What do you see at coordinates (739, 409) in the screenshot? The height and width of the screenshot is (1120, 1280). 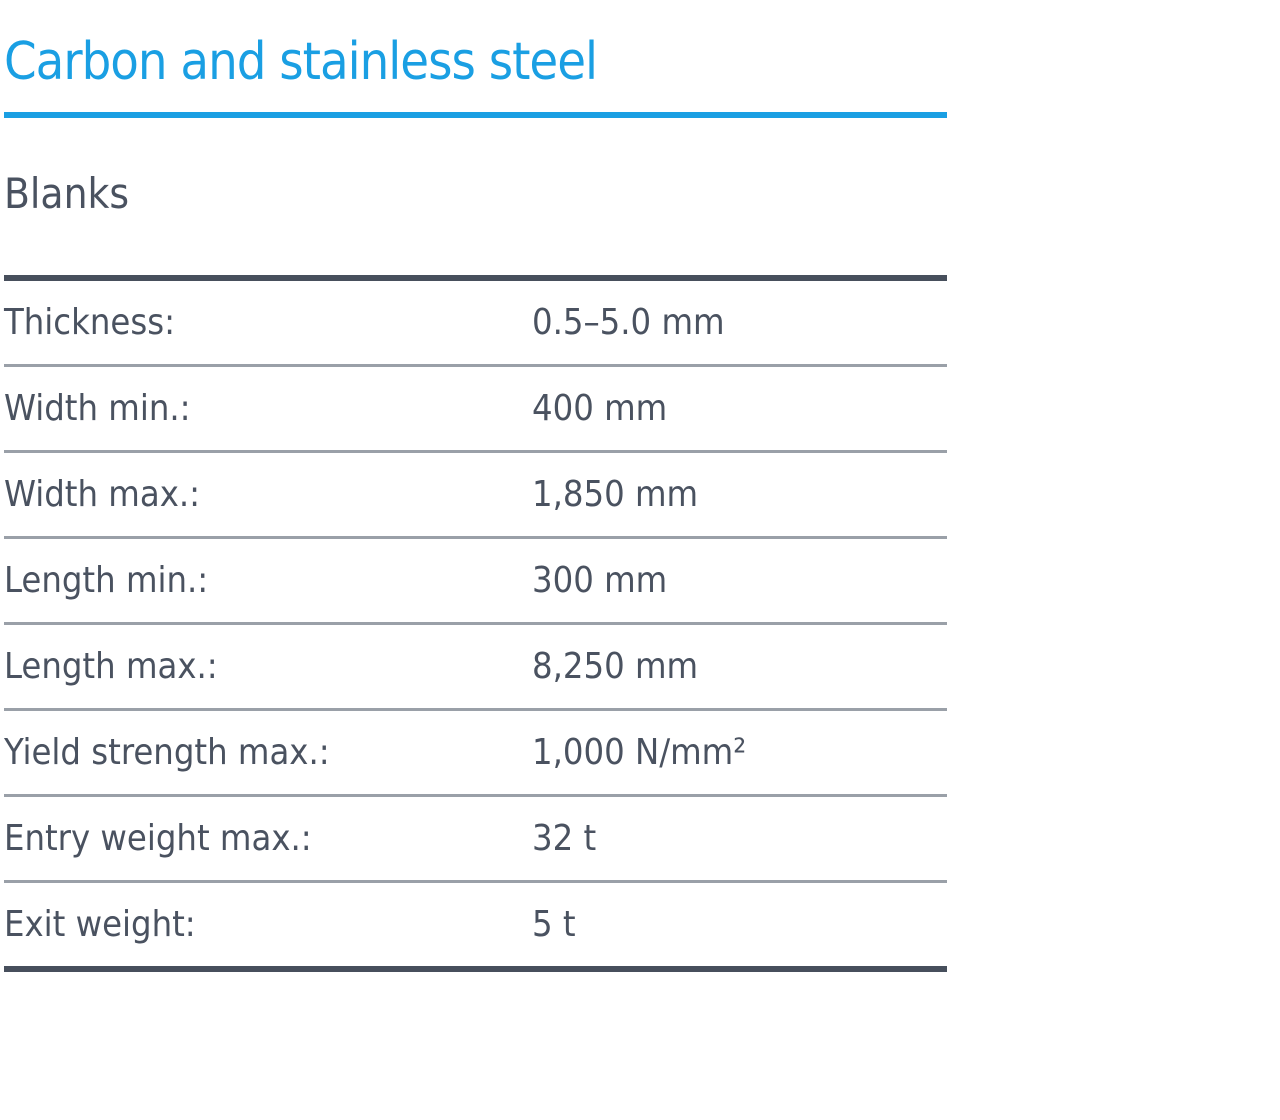 I see `spec-value: 400 mm` at bounding box center [739, 409].